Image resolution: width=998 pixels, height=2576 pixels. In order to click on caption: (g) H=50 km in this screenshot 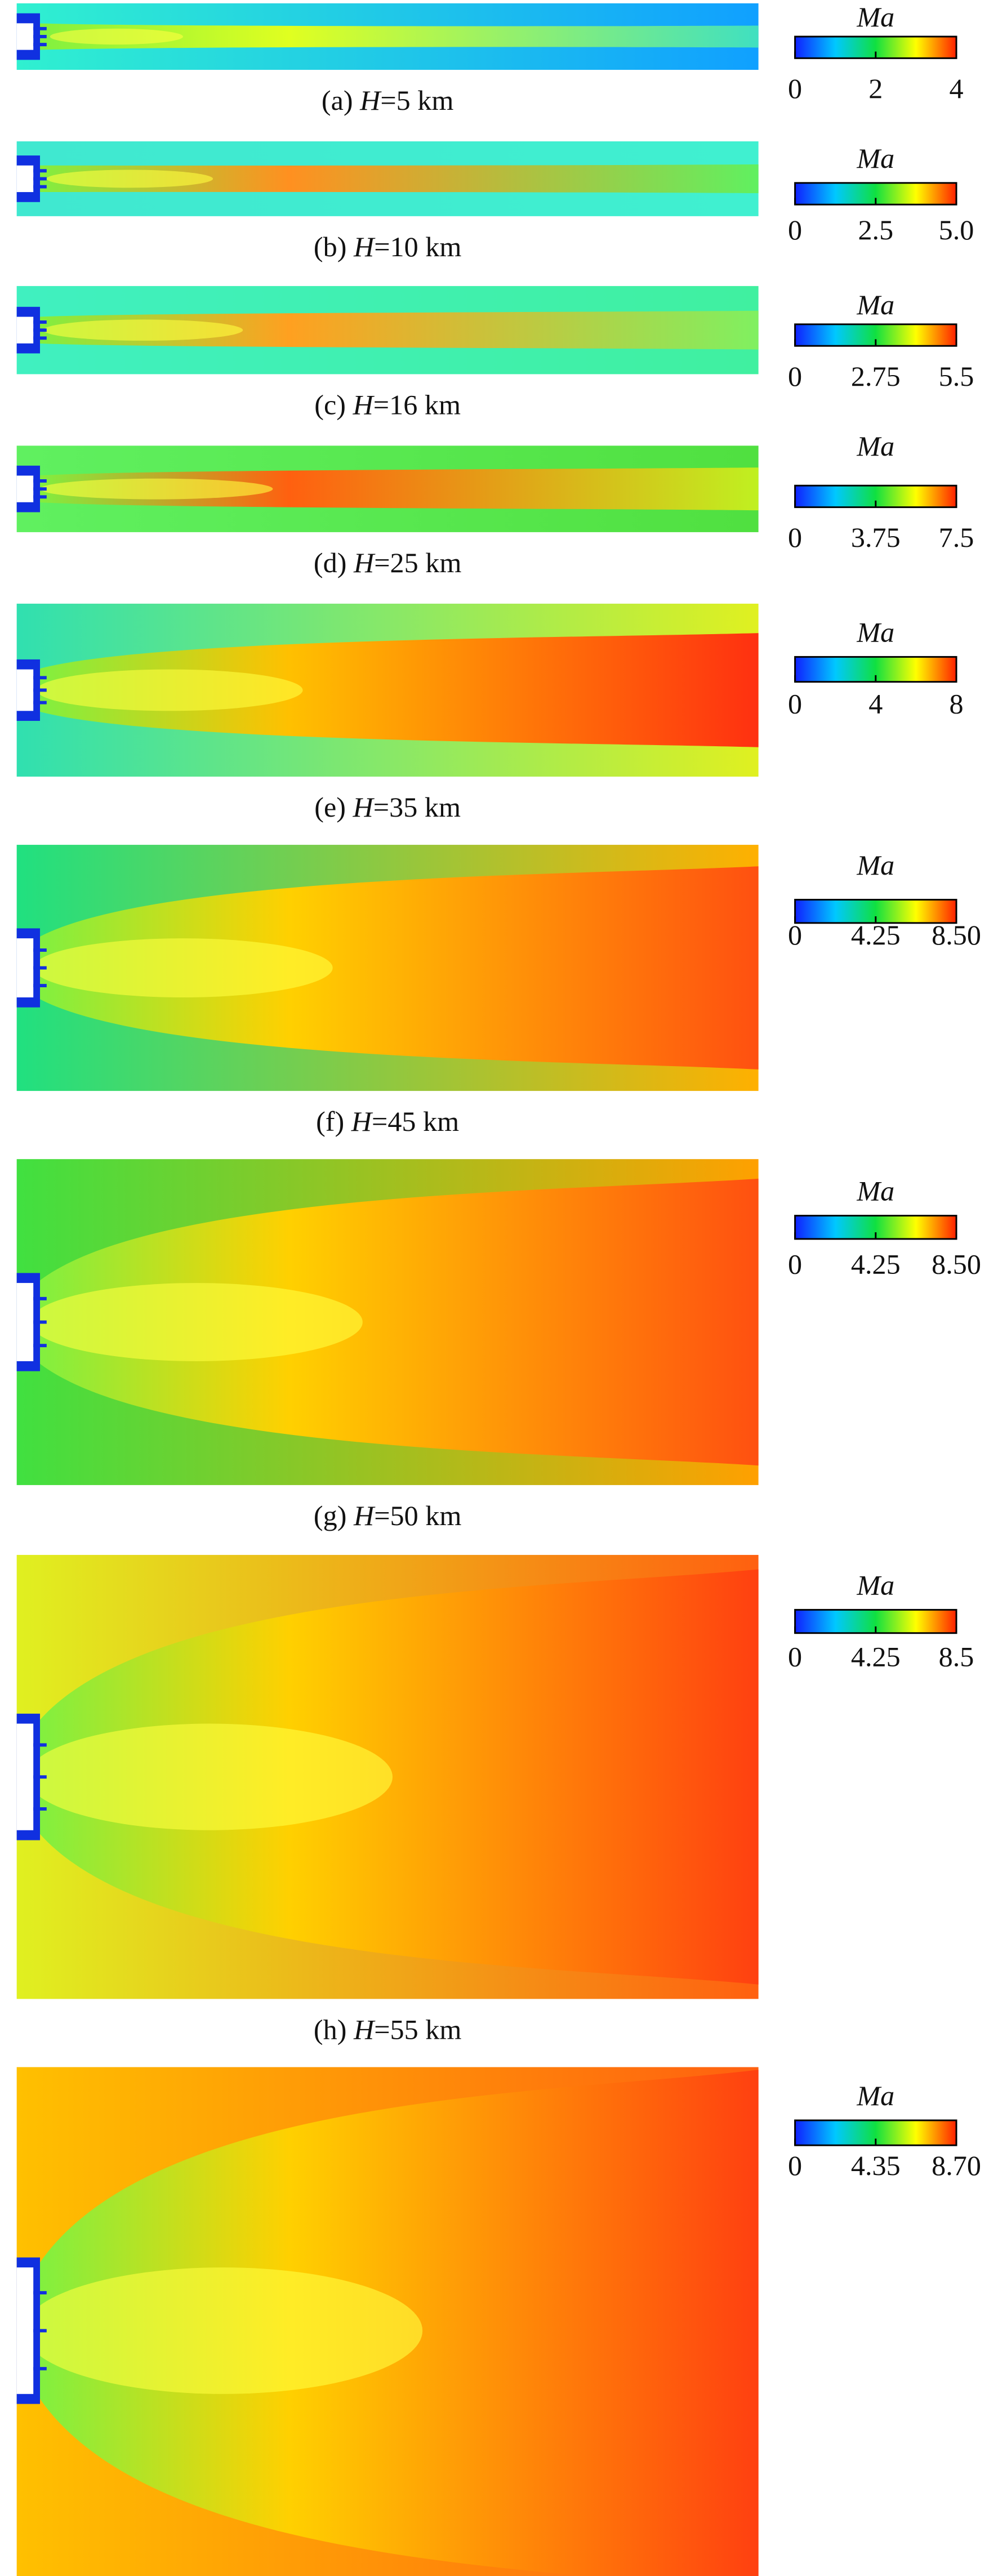, I will do `click(388, 1515)`.